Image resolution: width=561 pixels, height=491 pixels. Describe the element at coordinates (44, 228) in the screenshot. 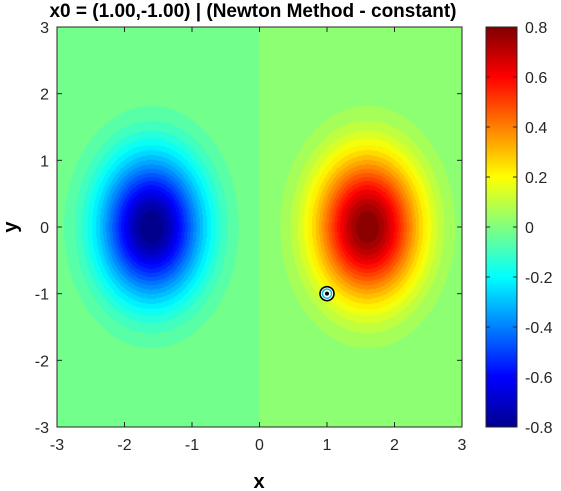

I see `y-tick-label: 0` at that location.